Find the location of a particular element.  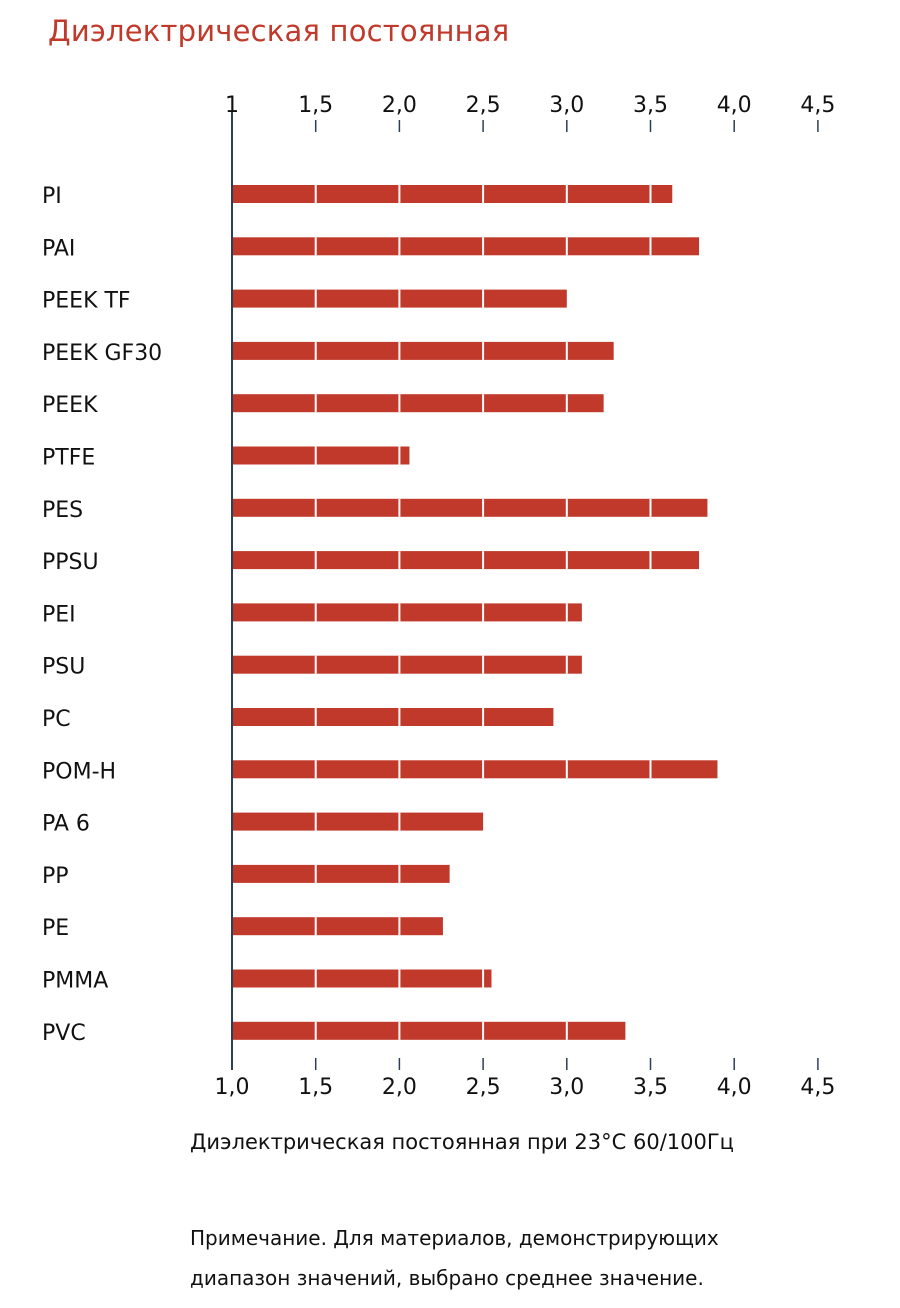

category-label: PP is located at coordinates (55, 876).